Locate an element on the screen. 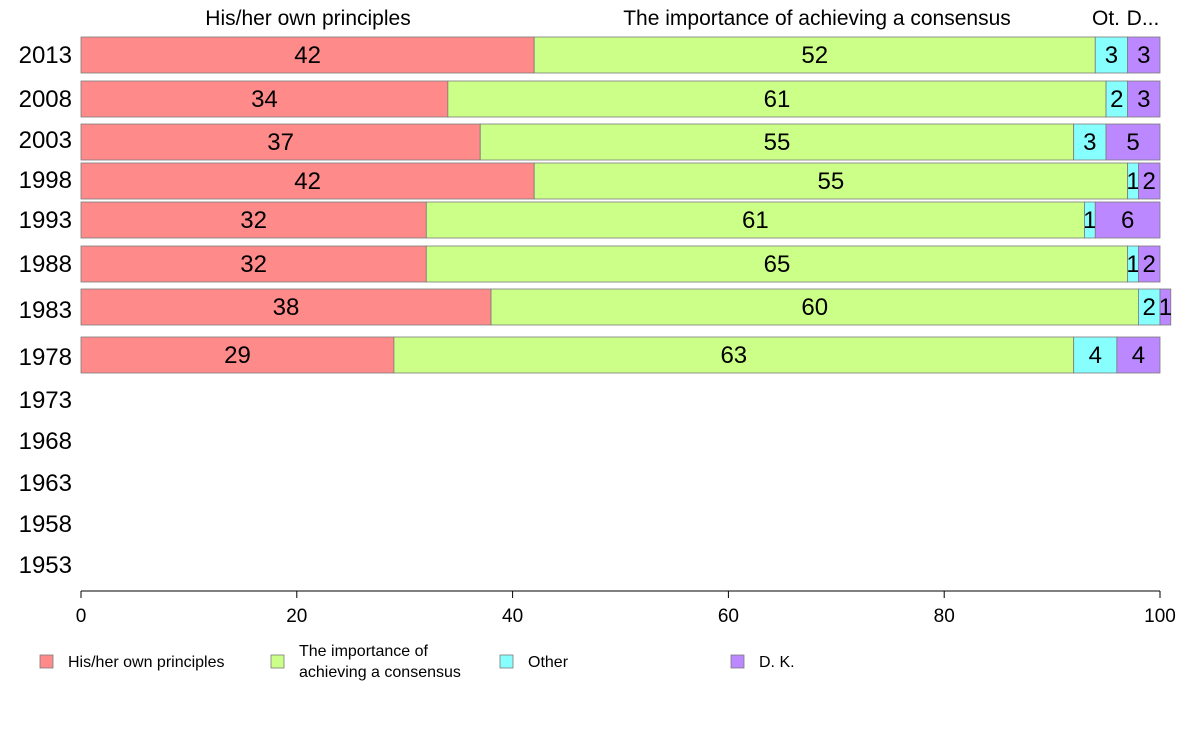  legend-label: achieving a consensus is located at coordinates (380, 672).